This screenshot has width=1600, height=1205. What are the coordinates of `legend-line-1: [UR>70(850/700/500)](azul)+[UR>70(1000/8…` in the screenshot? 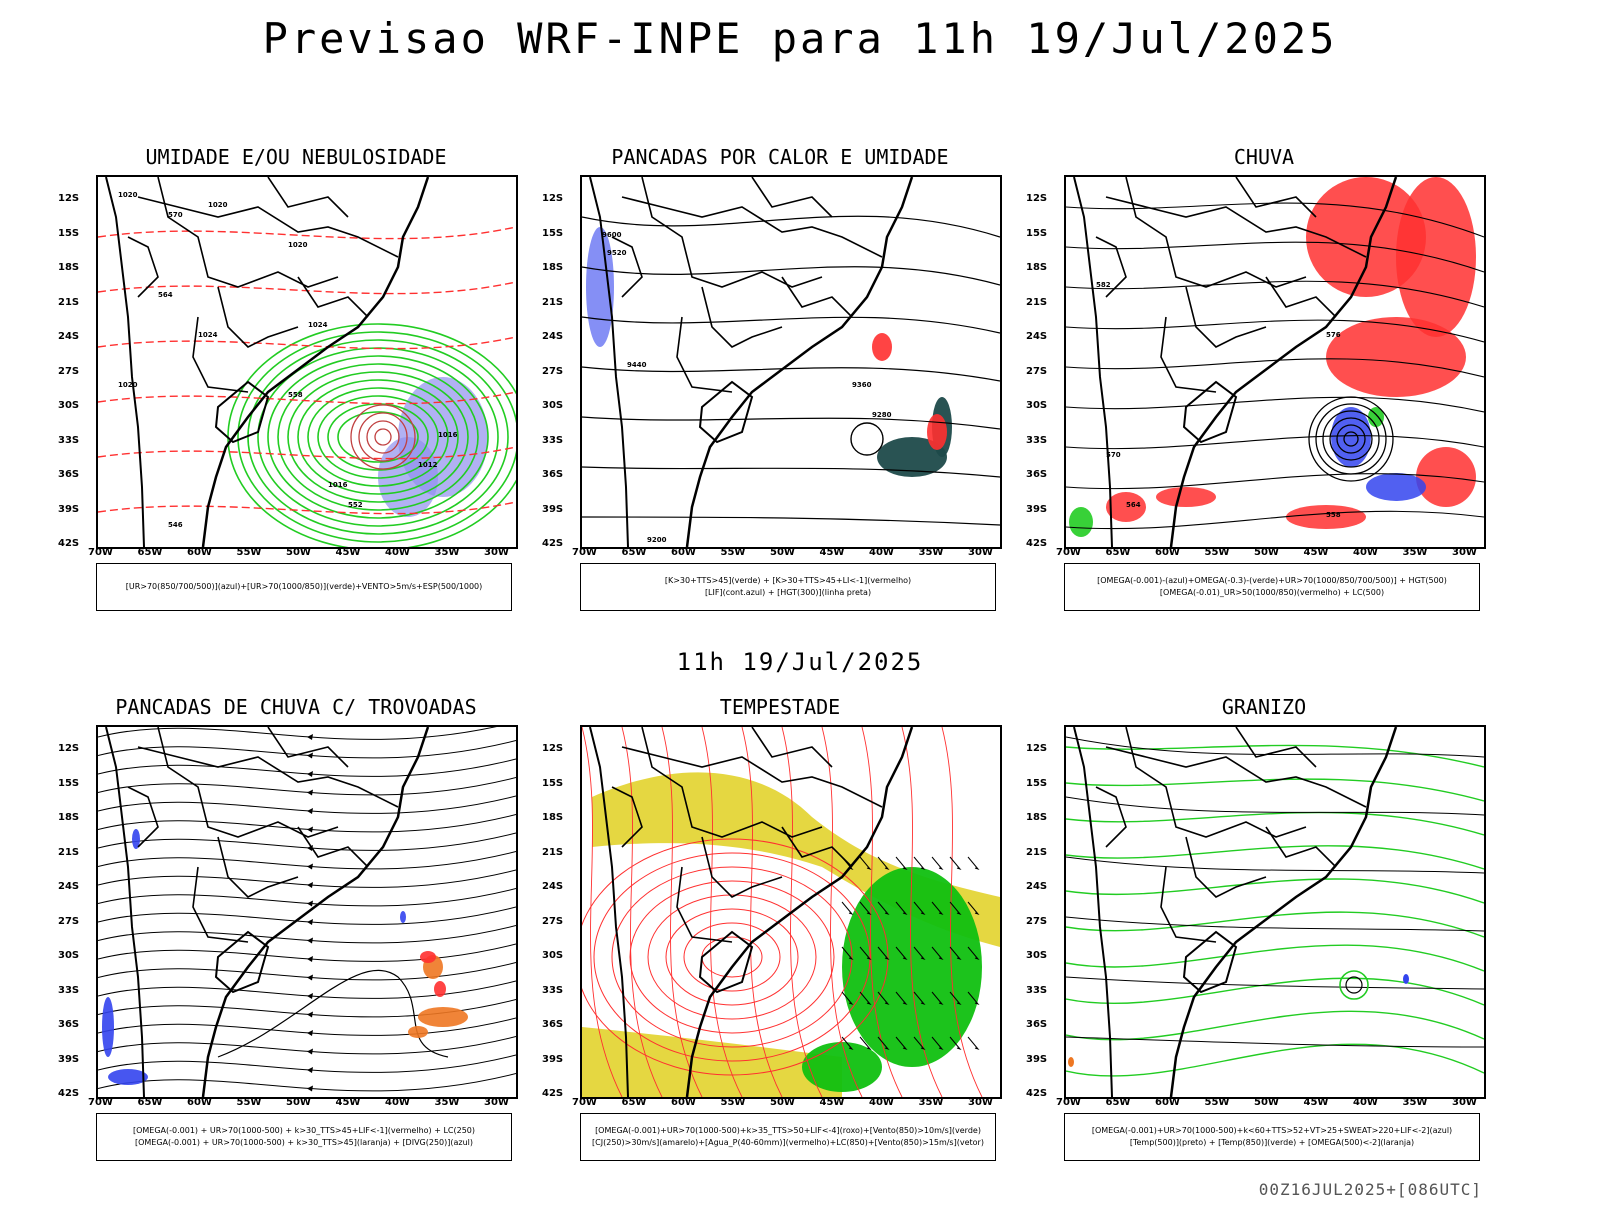 It's located at (304, 586).